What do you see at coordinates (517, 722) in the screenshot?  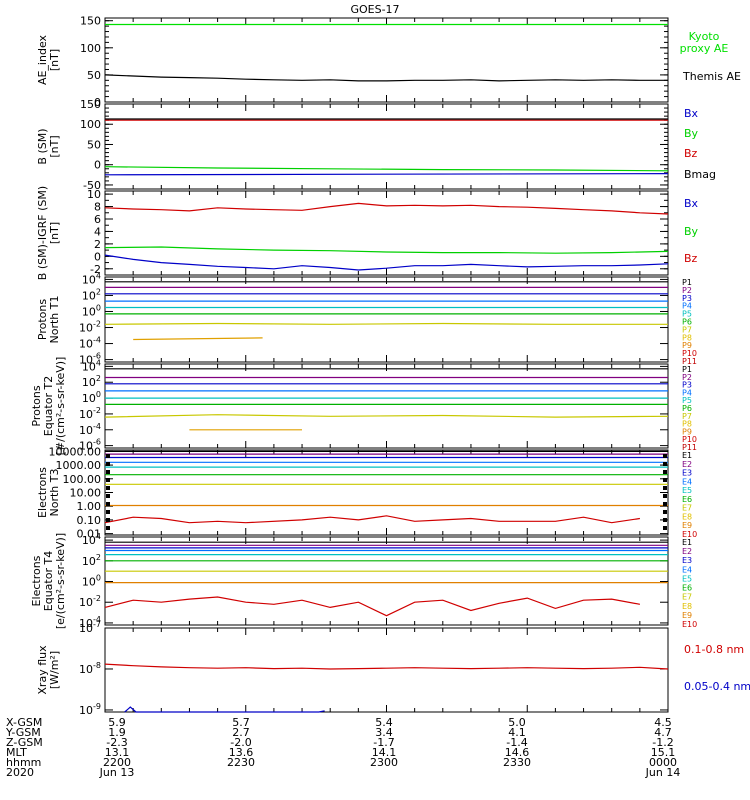 I see `ephemeris-value: 5.0` at bounding box center [517, 722].